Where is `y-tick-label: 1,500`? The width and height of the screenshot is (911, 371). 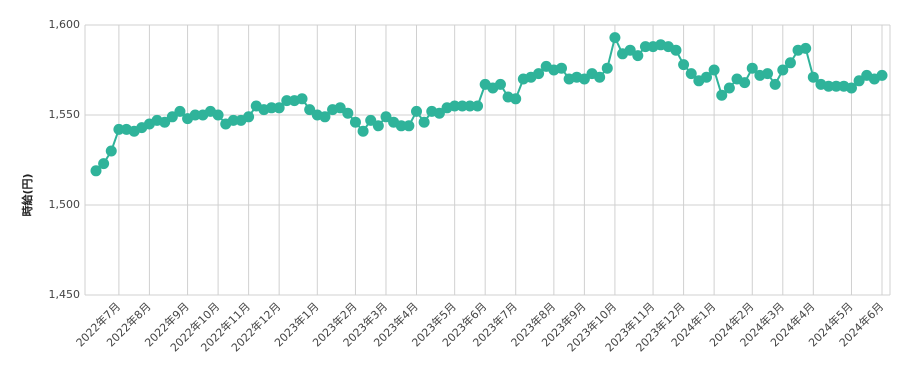
y-tick-label: 1,500 is located at coordinates (65, 204).